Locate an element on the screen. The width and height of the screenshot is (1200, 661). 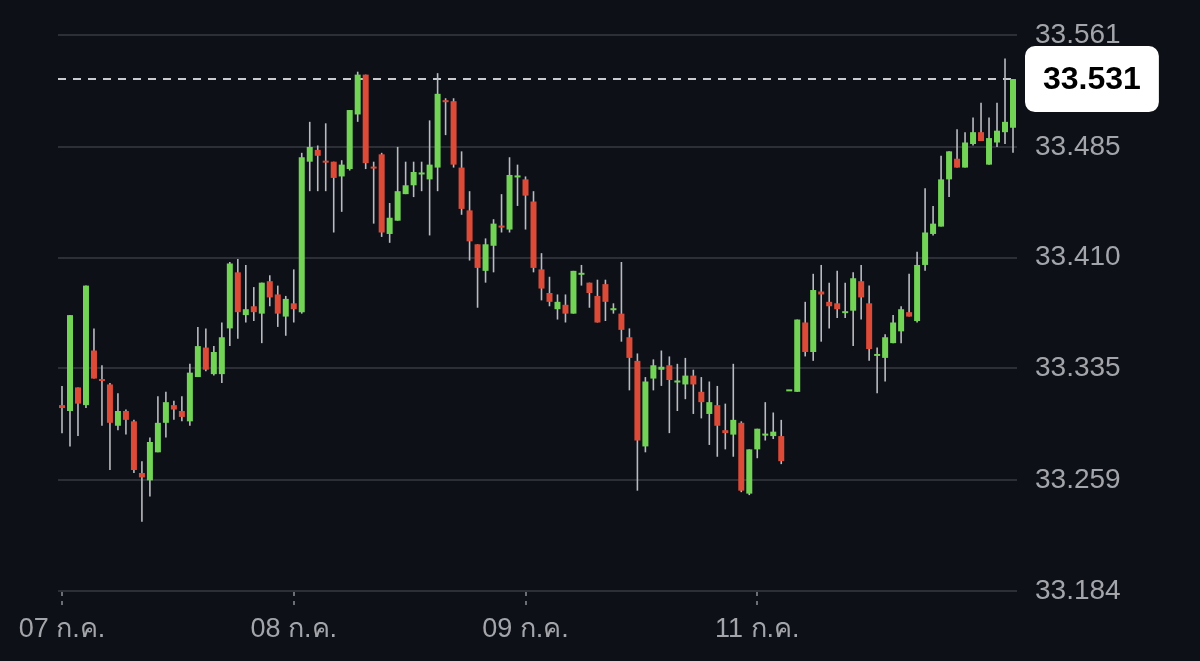
y-tick-label: 33.335 is located at coordinates (1078, 366).